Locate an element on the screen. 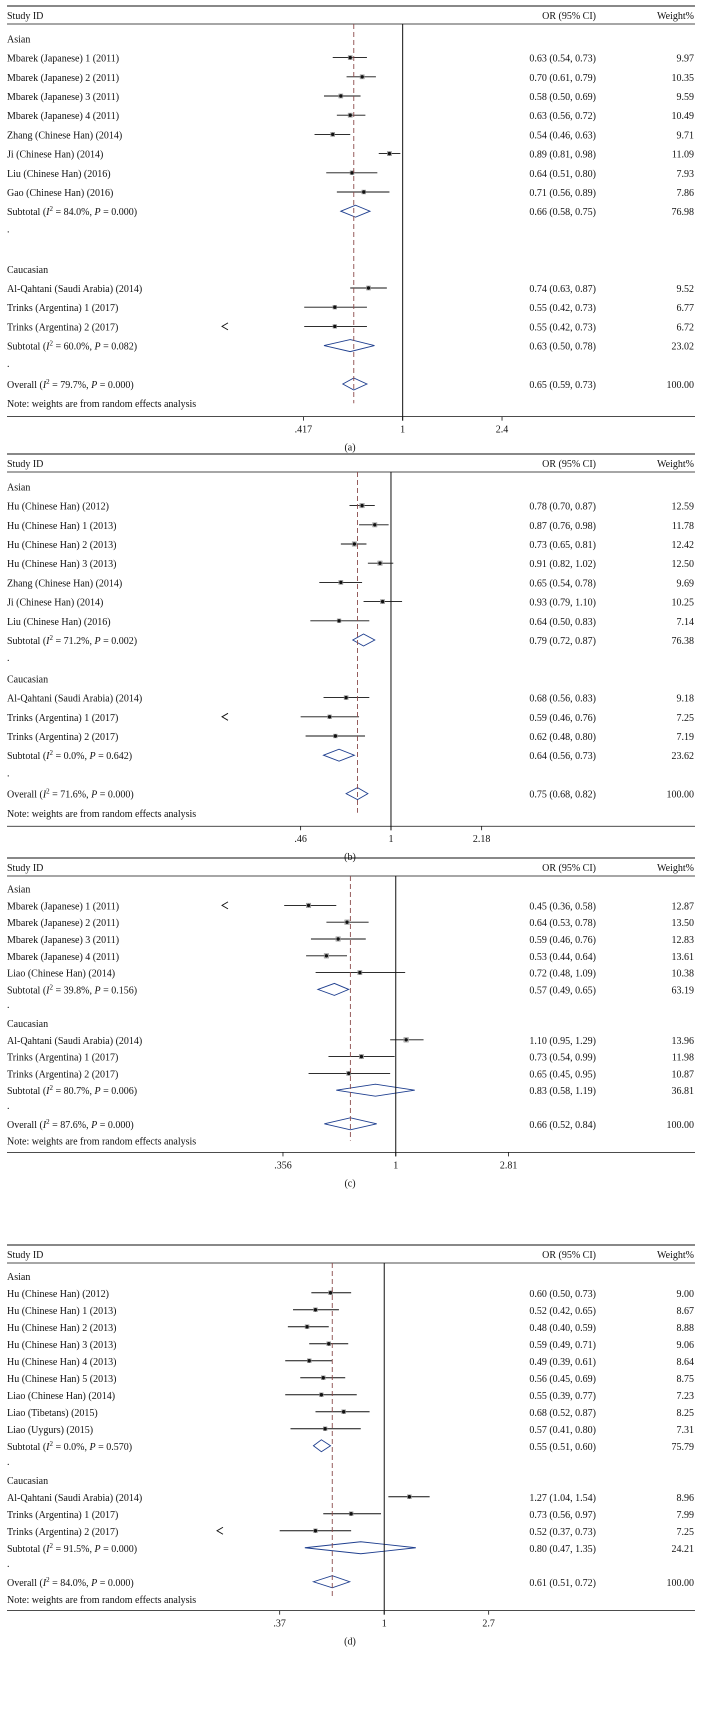 Image resolution: width=701 pixels, height=1714 pixels. or-ci-value: 0.49 (0.39, 0.61) is located at coordinates (562, 1362).